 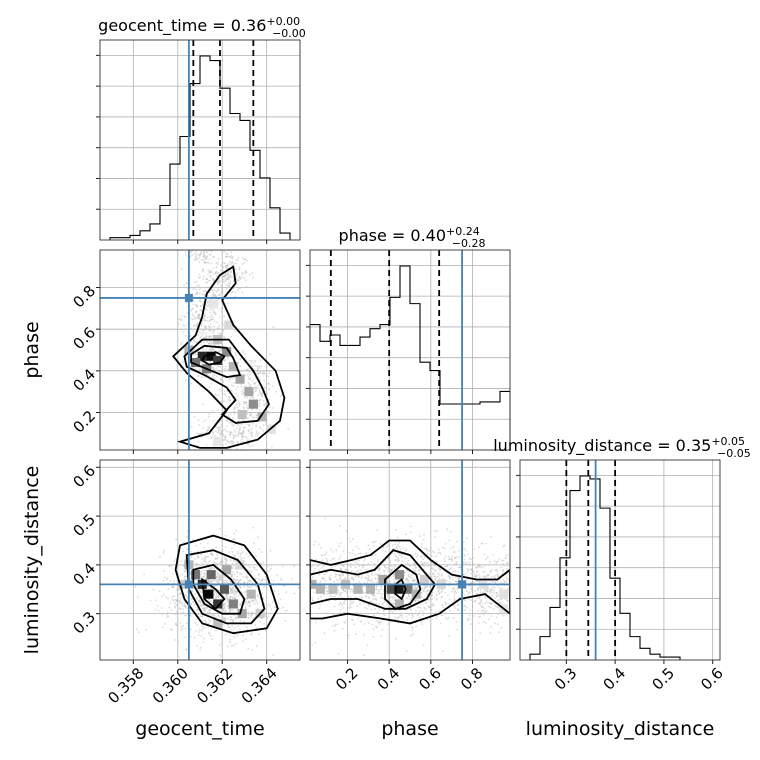 I want to click on density-cell, so click(x=425, y=580).